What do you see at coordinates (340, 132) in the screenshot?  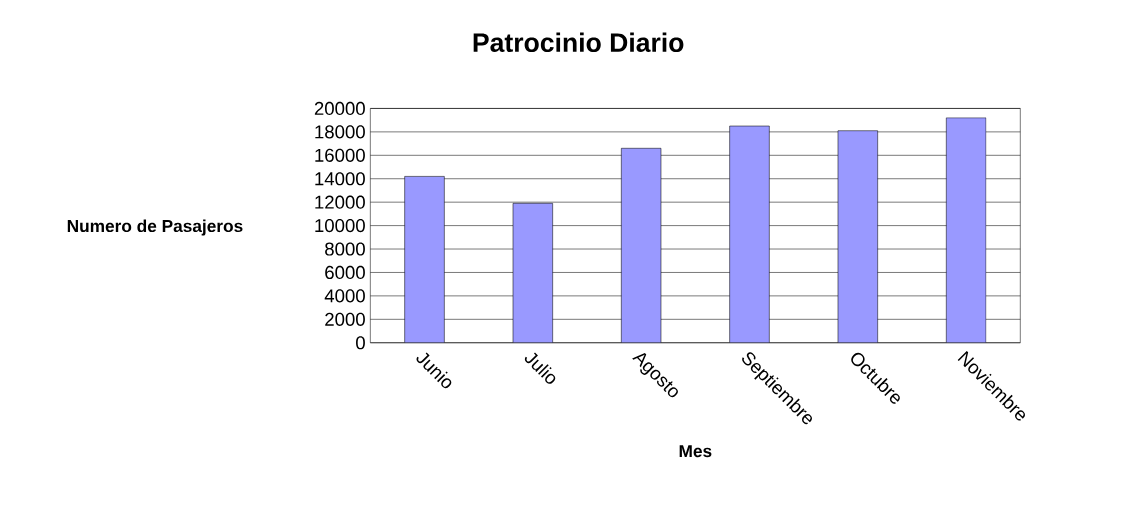 I see `y-tick-label: 18000` at bounding box center [340, 132].